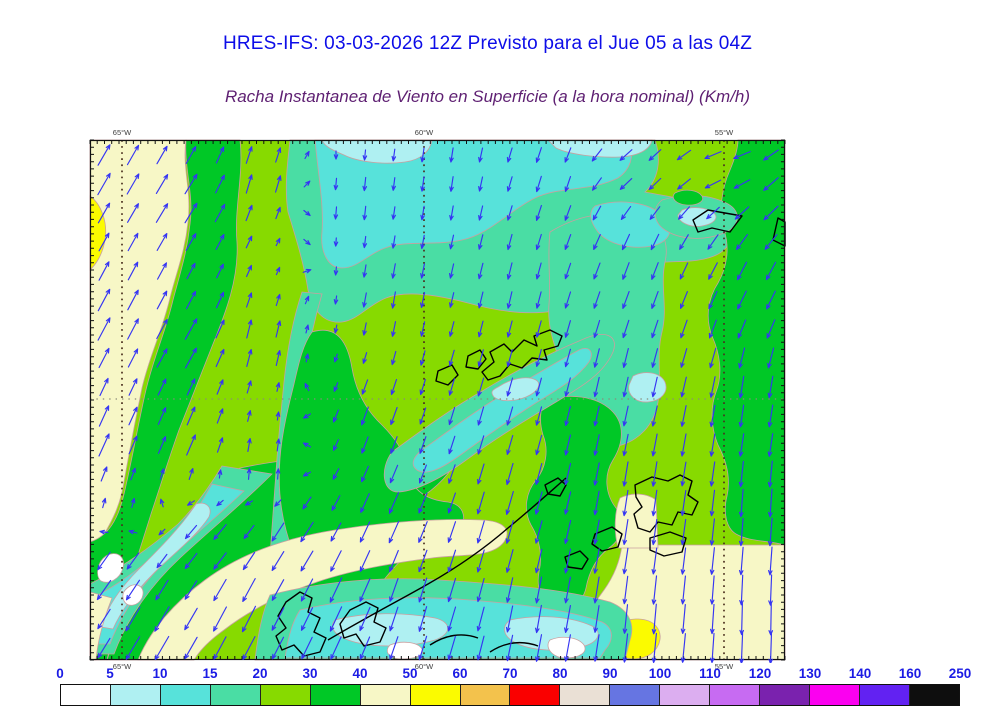 The height and width of the screenshot is (707, 1000). Describe the element at coordinates (810, 673) in the screenshot. I see `colorbar-tick-label: 130` at that location.